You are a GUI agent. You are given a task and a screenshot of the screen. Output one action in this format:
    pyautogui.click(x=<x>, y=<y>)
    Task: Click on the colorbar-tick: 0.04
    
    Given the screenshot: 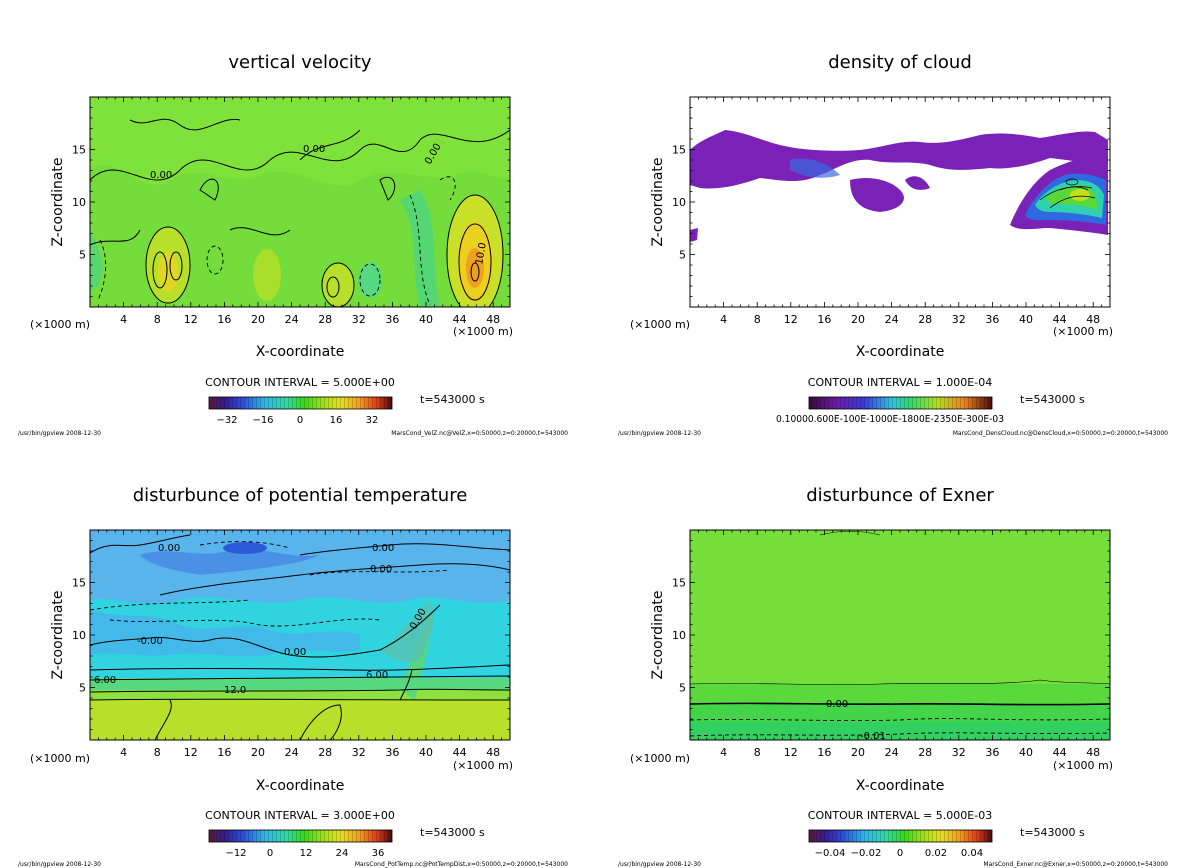 What is the action you would take?
    pyautogui.click(x=972, y=853)
    